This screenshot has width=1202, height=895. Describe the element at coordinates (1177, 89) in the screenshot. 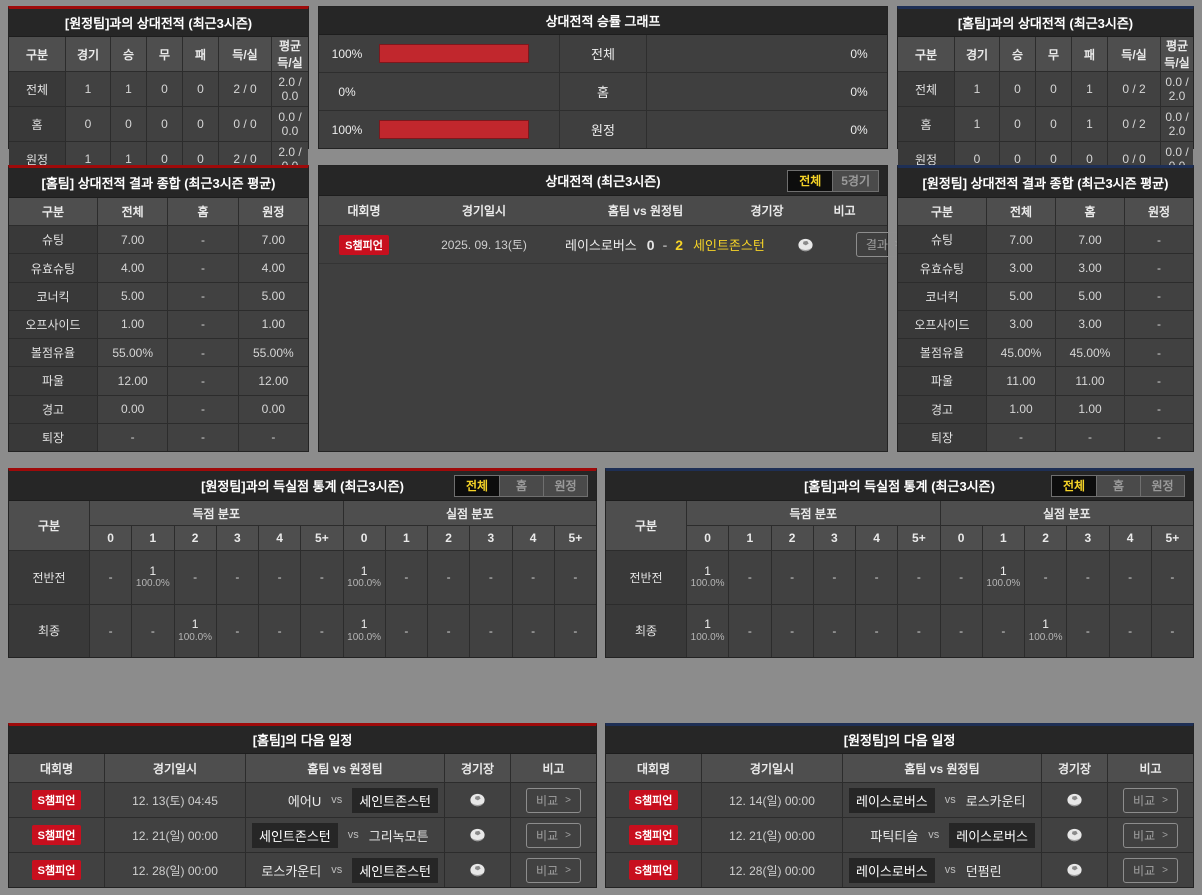

I see `value-cell: 0.0 / 2.0` at that location.